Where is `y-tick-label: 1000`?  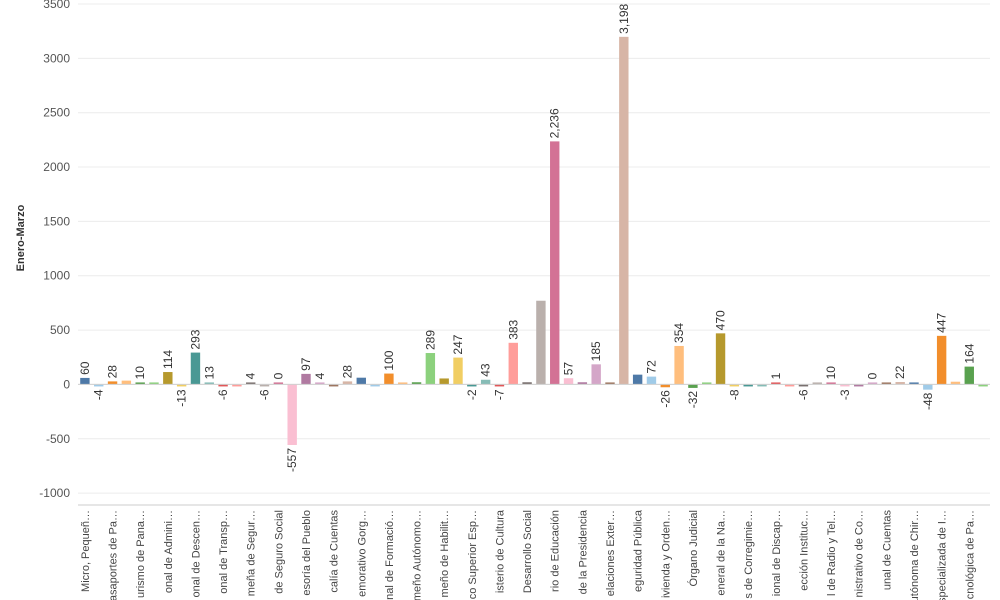 y-tick-label: 1000 is located at coordinates (56, 276).